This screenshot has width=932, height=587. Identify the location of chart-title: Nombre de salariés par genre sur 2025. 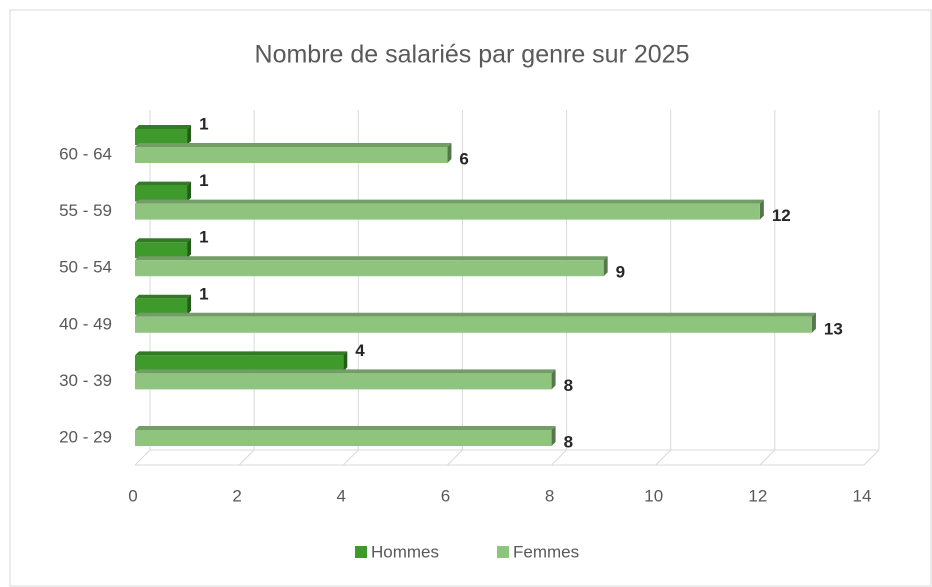
(472, 55).